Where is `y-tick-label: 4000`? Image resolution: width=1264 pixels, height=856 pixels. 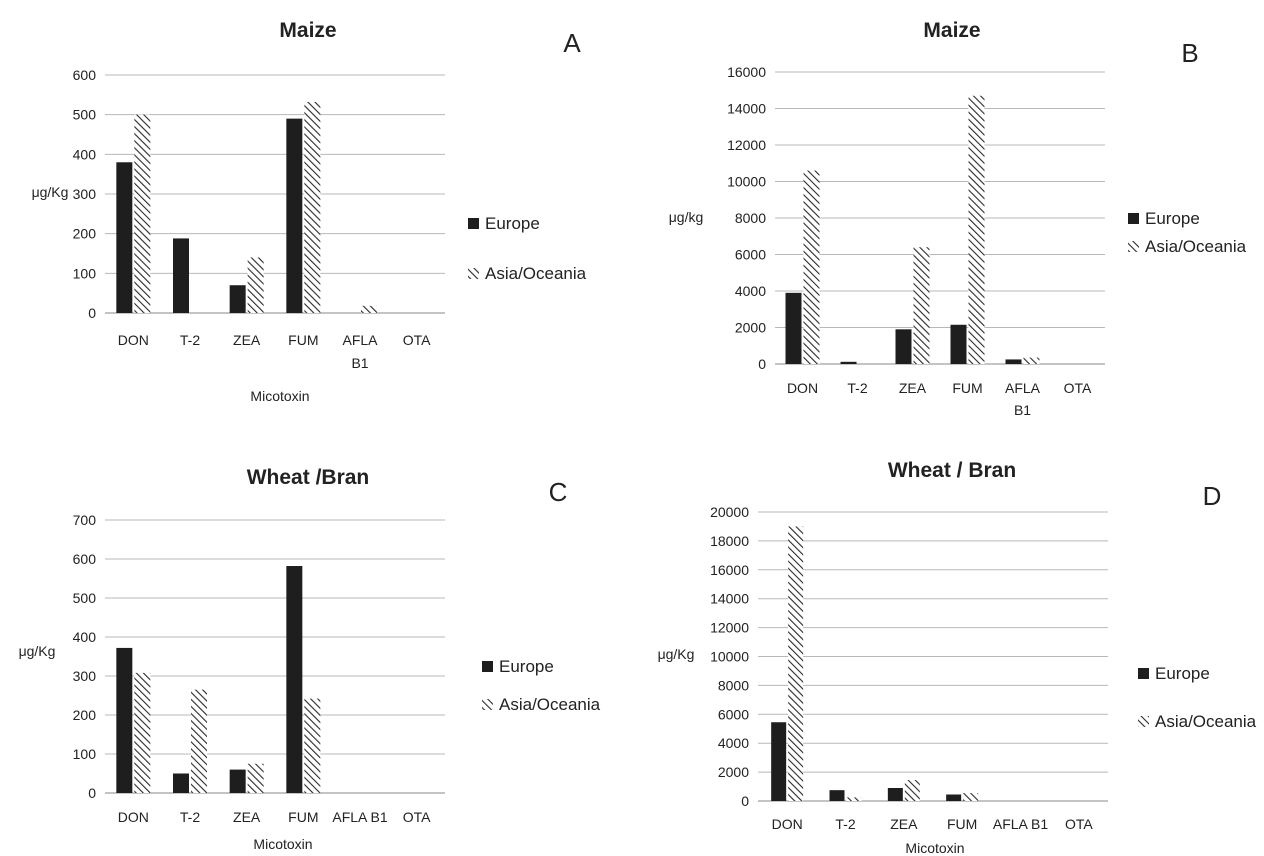
y-tick-label: 4000 is located at coordinates (750, 291).